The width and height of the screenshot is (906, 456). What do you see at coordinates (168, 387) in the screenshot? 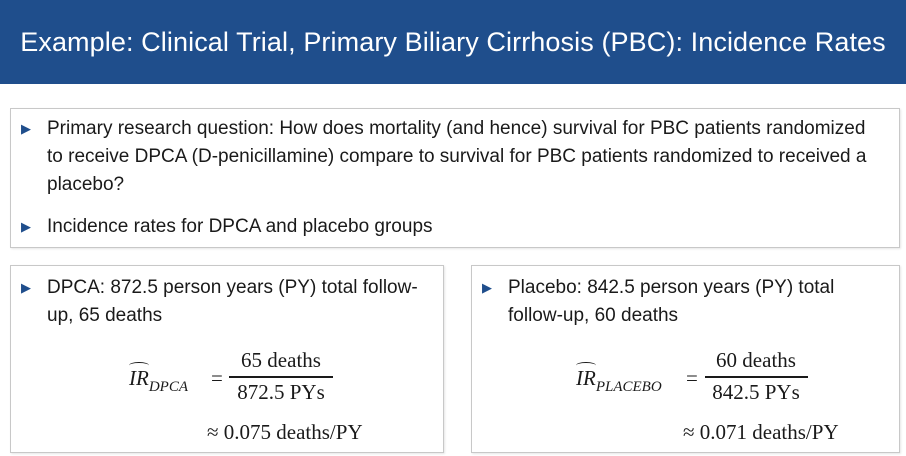
I see `dpca-subscript: DPCA` at bounding box center [168, 387].